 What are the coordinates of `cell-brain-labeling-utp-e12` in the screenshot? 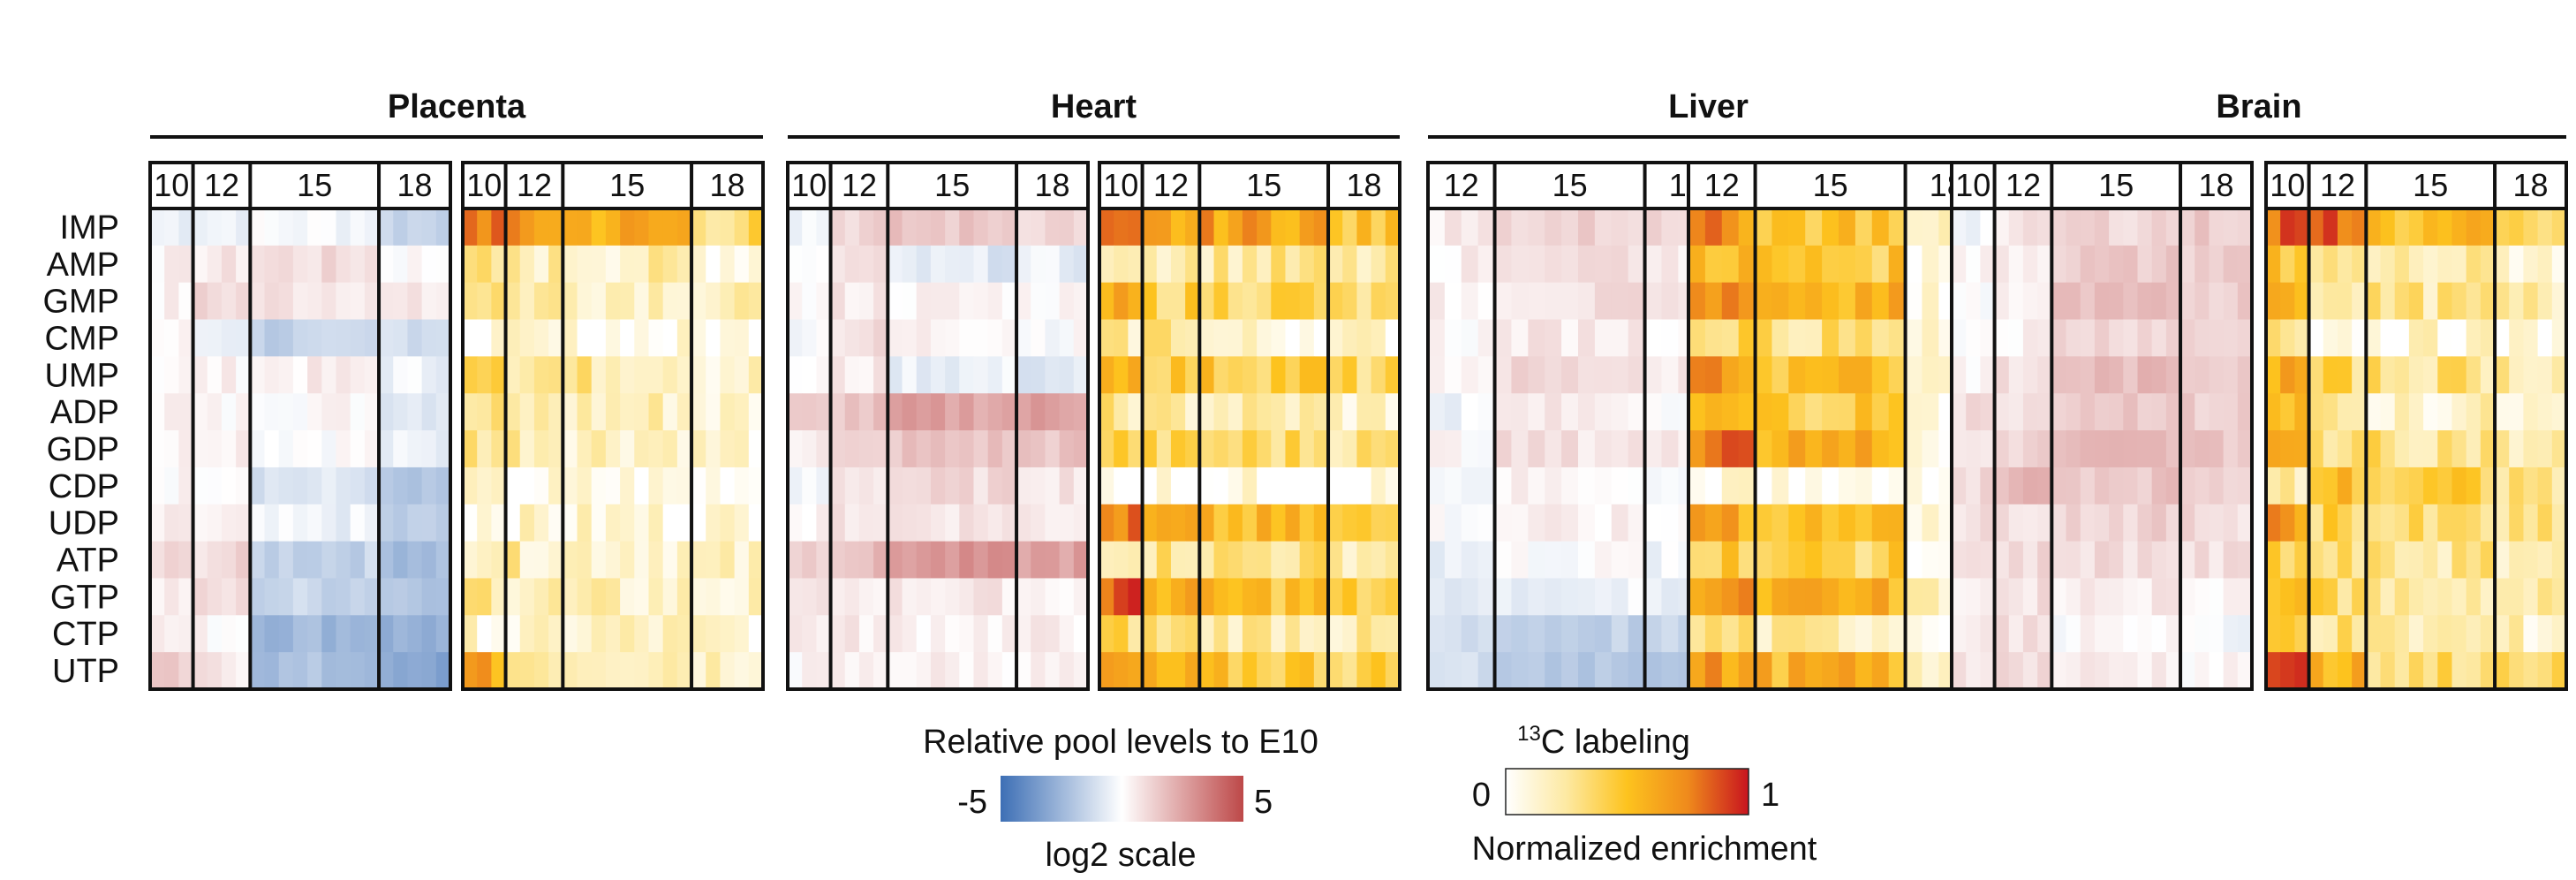 It's located at (2330, 671).